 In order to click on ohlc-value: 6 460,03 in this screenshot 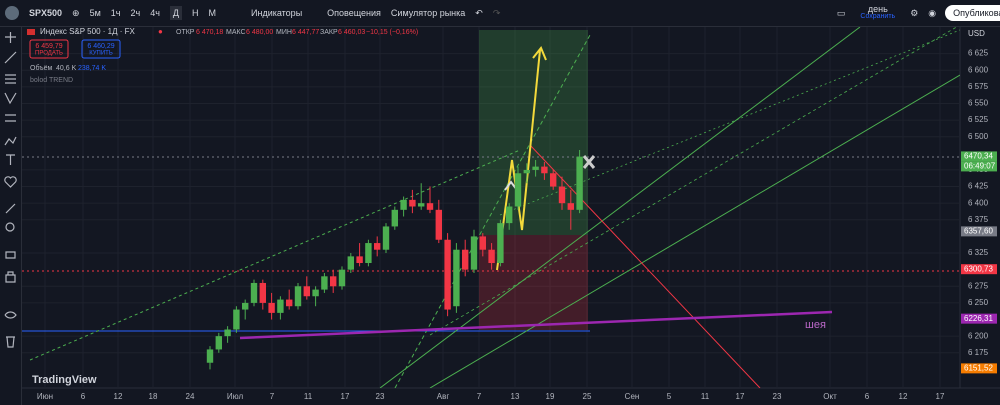, I will do `click(351, 32)`.